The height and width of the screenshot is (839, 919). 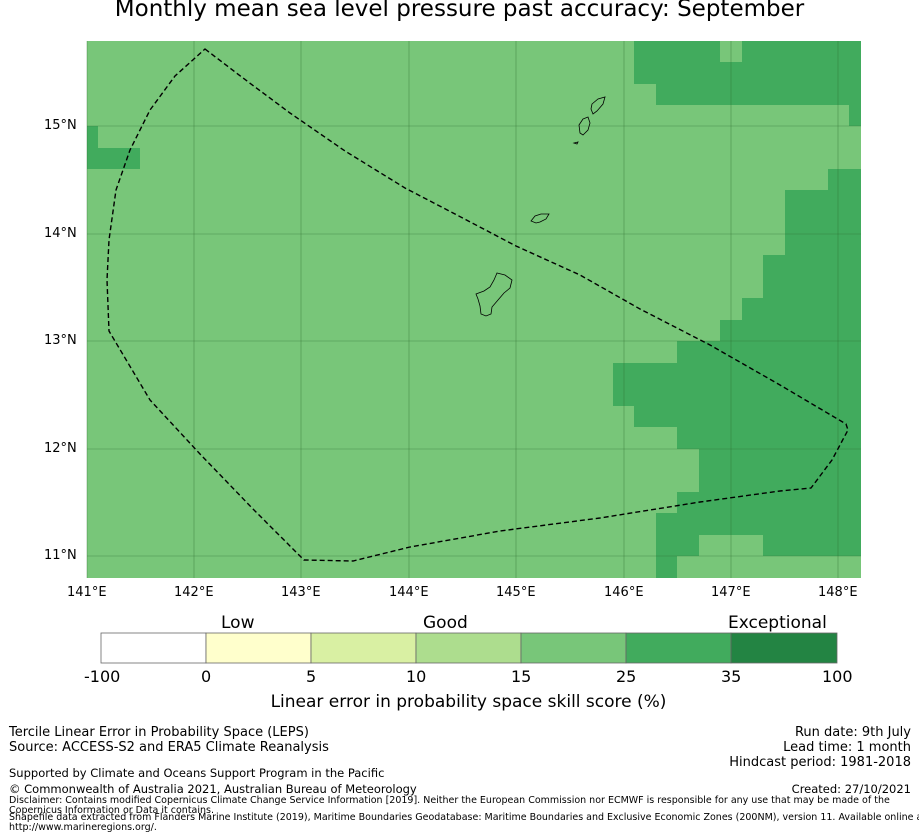 What do you see at coordinates (494, 294) in the screenshot?
I see `island-guam` at bounding box center [494, 294].